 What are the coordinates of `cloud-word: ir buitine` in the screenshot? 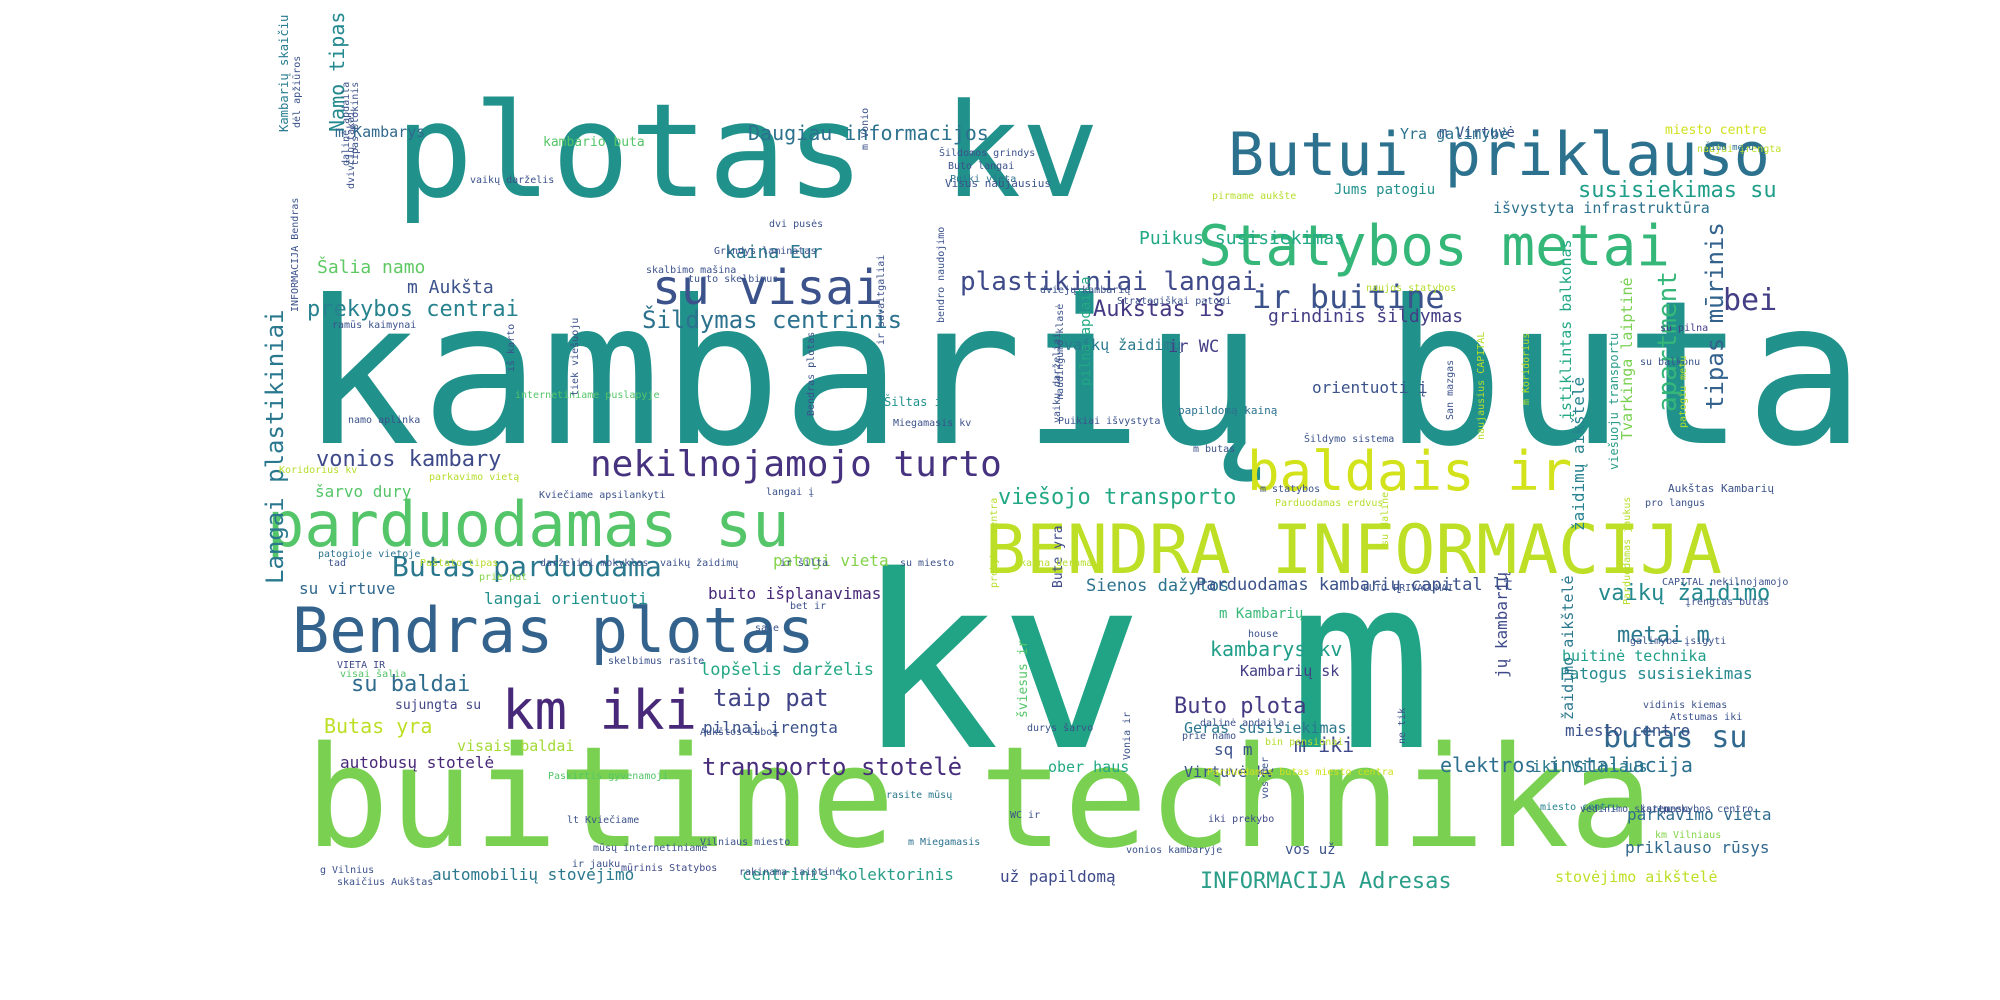 It's located at (1348, 297).